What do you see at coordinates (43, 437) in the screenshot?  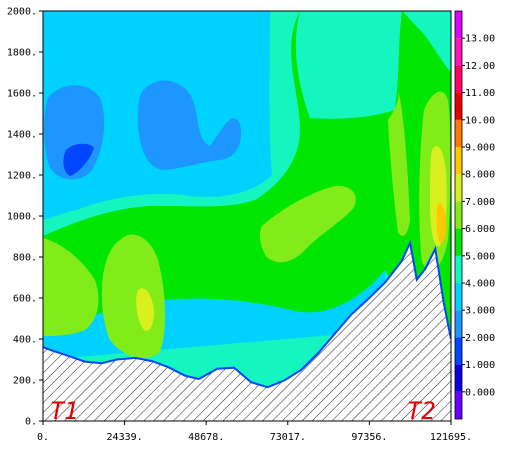 I see `x-tick-label: 0.` at bounding box center [43, 437].